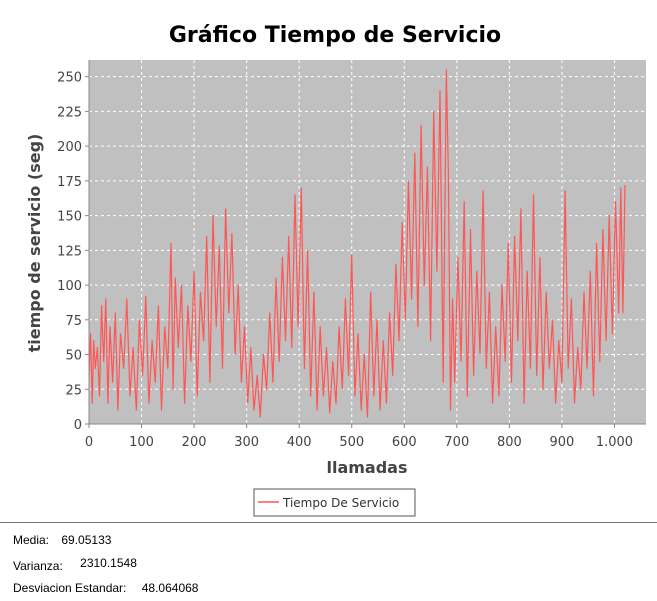 The image size is (657, 601). Describe the element at coordinates (69, 286) in the screenshot. I see `y-tick-label: 100` at that location.